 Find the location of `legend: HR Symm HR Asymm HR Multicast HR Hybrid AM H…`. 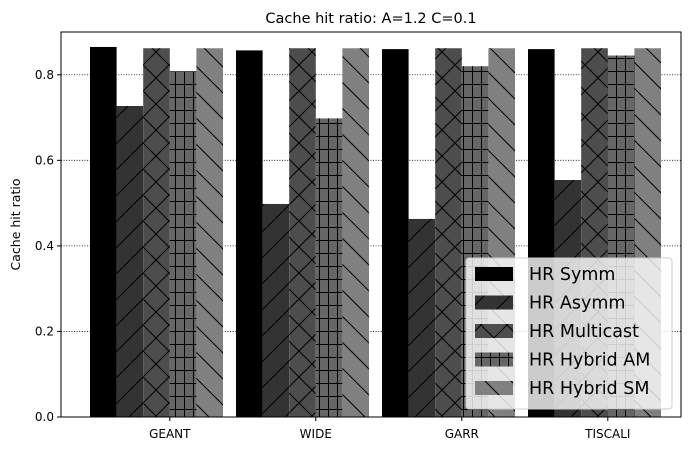

legend: HR Symm HR Asymm HR Multicast HR Hybrid AM H… is located at coordinates (569, 333).